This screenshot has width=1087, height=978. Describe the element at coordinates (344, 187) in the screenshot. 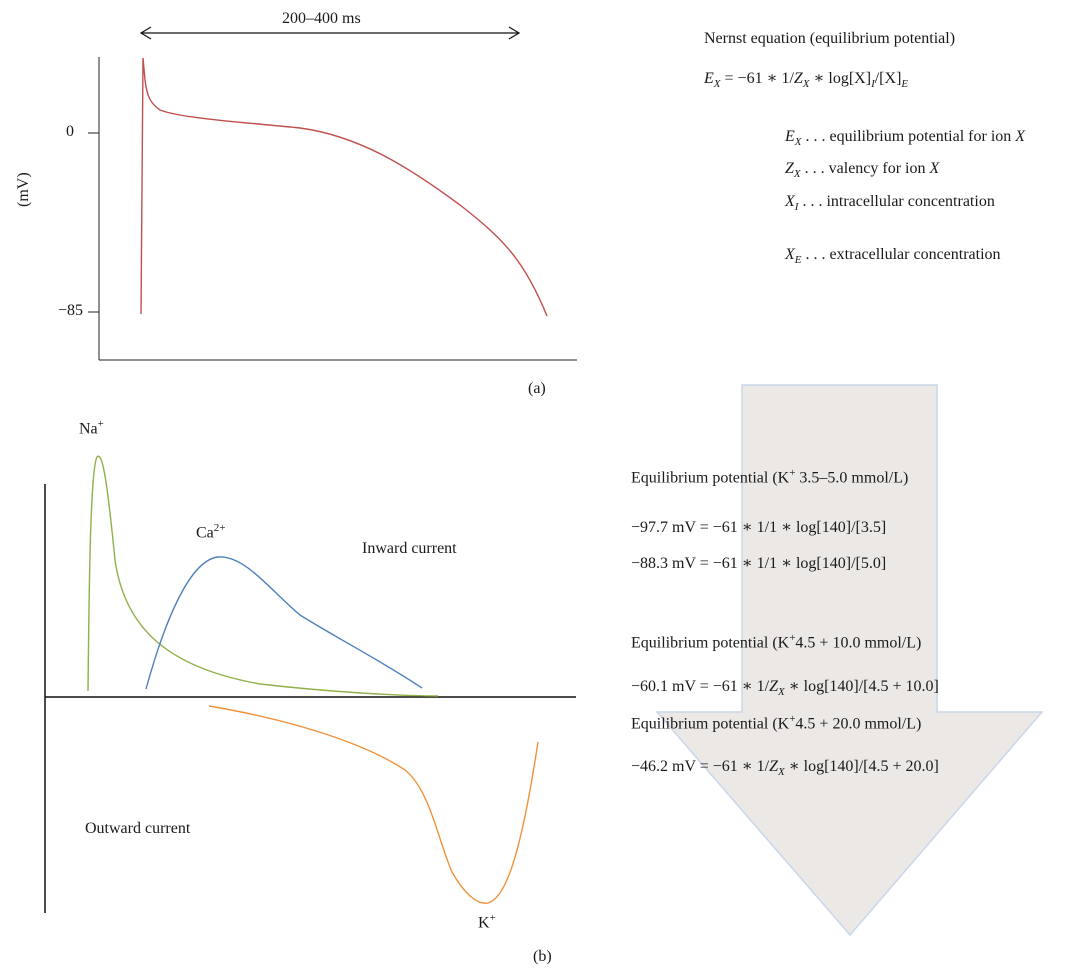

I see `action-potential-curve` at that location.